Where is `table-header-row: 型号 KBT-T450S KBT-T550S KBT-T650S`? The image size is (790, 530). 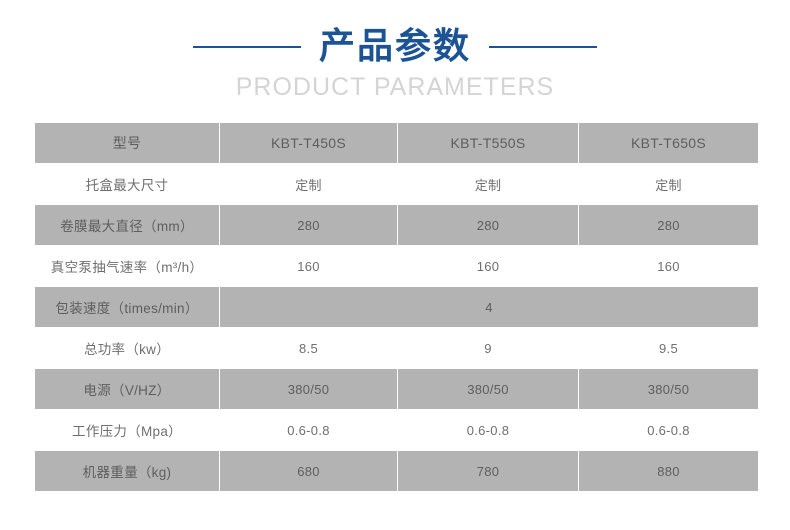 table-header-row: 型号 KBT-T450S KBT-T550S KBT-T650S is located at coordinates (396, 143).